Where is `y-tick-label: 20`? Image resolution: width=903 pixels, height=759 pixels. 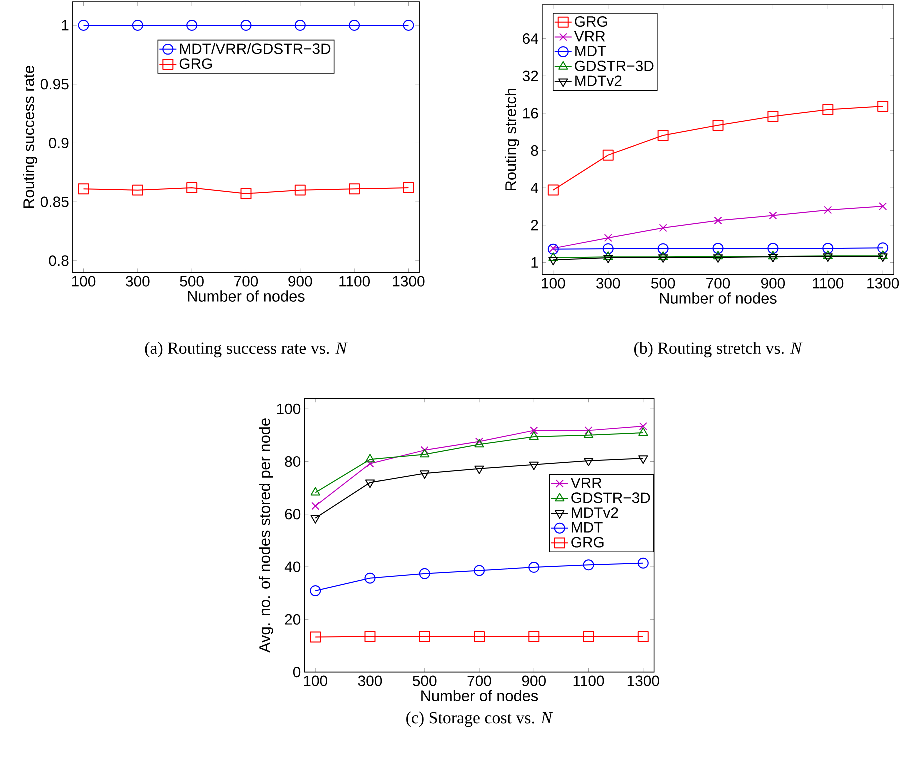
y-tick-label: 20 is located at coordinates (293, 619).